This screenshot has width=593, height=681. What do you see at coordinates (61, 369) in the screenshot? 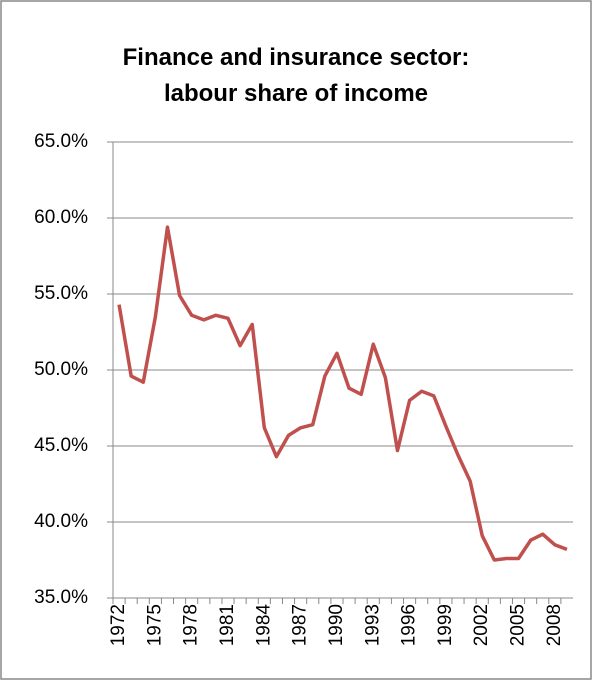
I see `y-tick-label: 50.0%` at bounding box center [61, 369].